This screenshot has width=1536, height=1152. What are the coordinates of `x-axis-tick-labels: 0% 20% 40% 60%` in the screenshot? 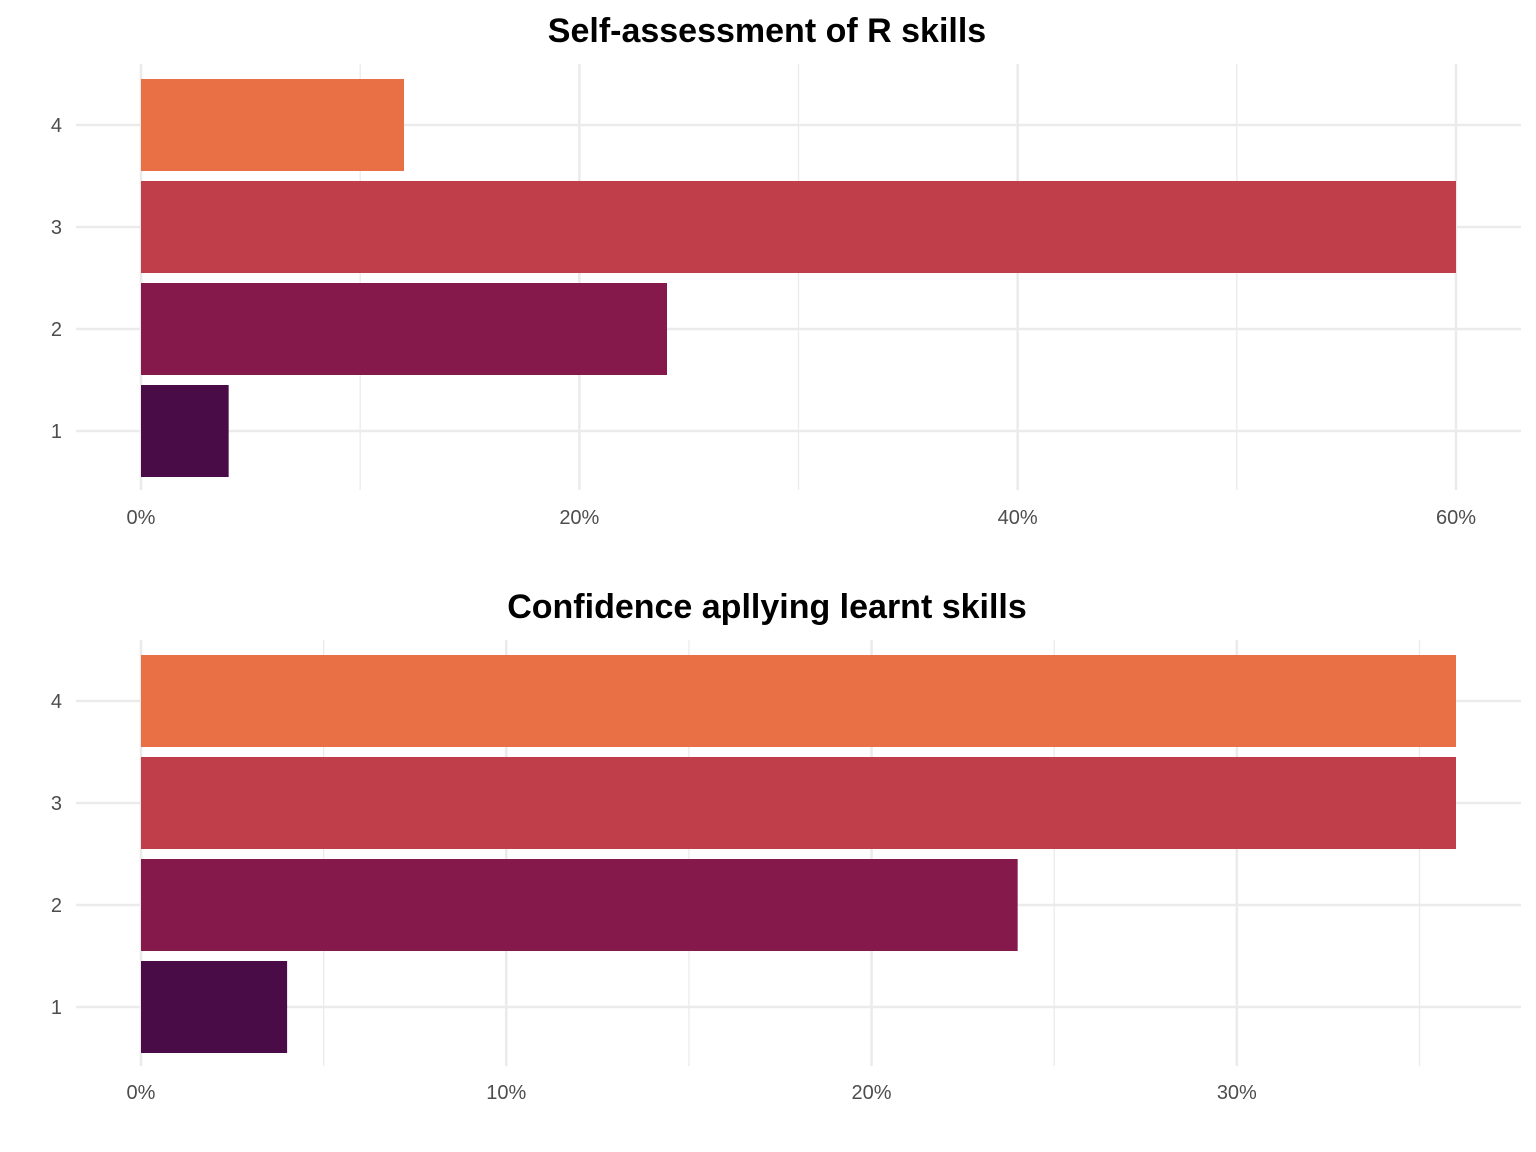 It's located at (802, 518).